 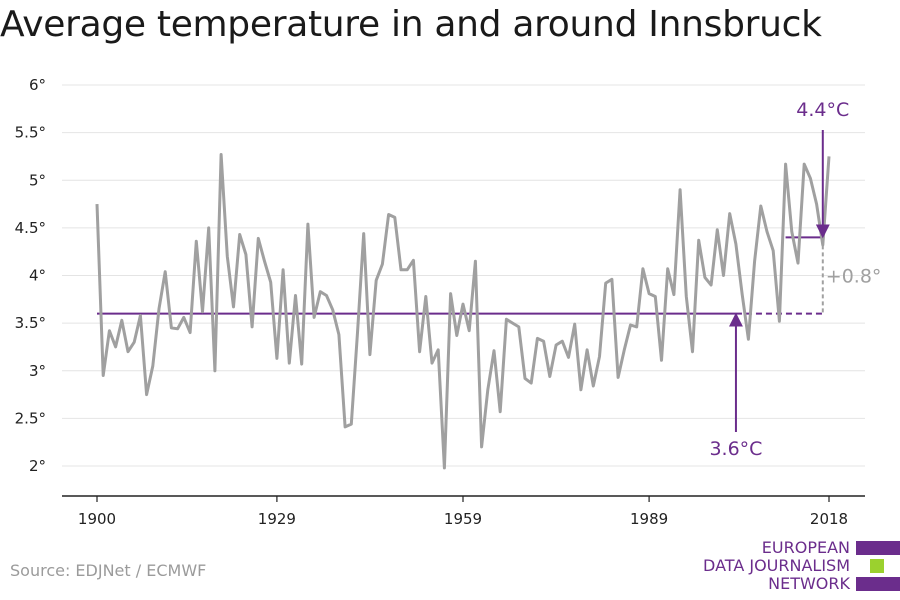 I want to click on logo-bar-purple-top, so click(x=878, y=548).